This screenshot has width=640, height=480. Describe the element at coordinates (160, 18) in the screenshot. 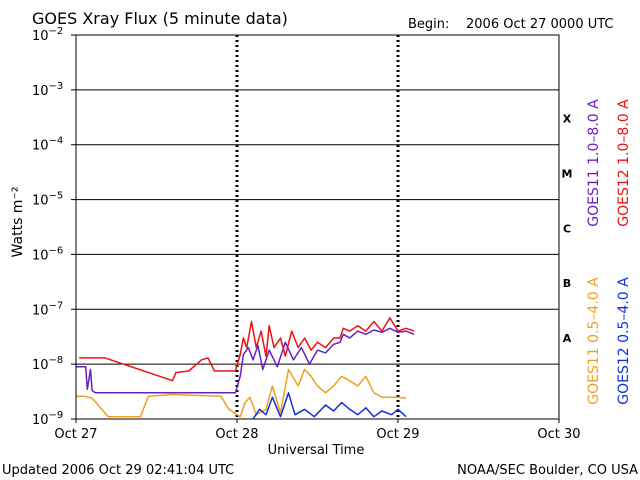

I see `chart-title: GOES Xray Flux (5 minute data)` at that location.